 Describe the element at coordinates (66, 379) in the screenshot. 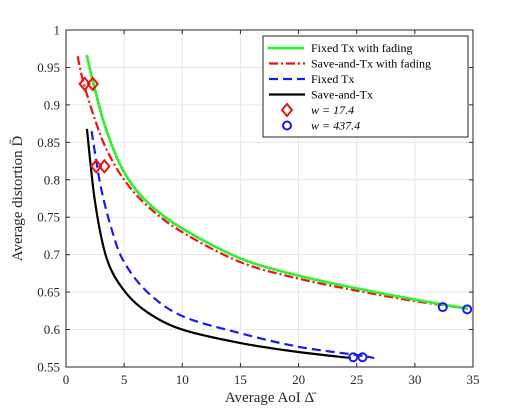

I see `x-tick-label: 0` at that location.